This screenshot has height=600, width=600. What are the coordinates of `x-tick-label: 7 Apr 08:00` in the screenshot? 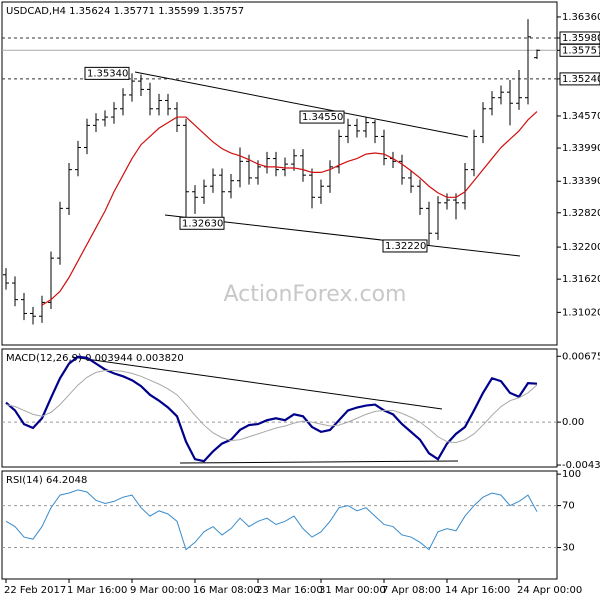 It's located at (411, 590).